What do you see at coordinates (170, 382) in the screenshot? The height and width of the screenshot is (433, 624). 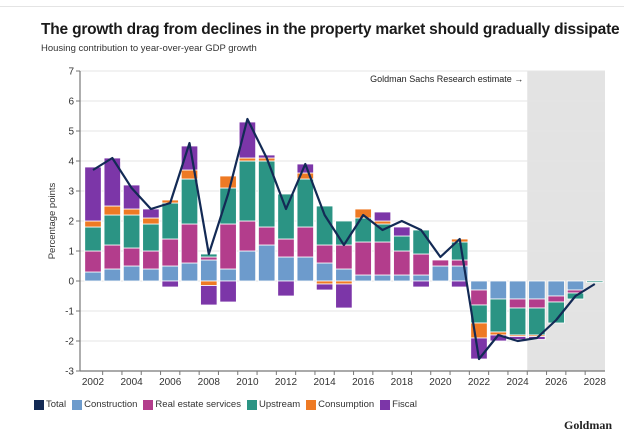 I see `x-tick-label: 2006` at bounding box center [170, 382].